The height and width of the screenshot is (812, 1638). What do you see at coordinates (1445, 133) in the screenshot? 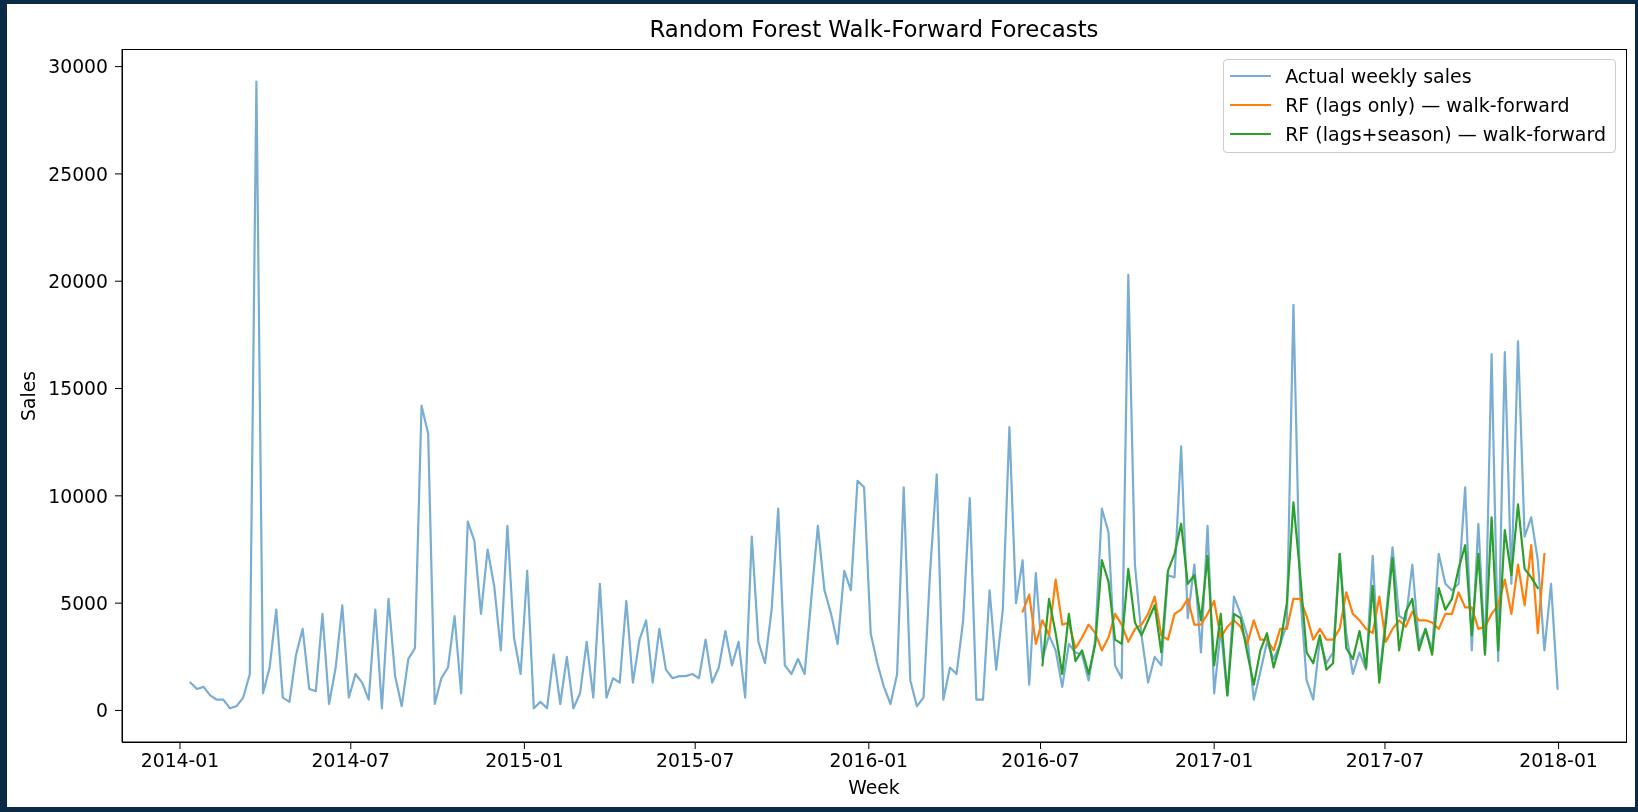
I see `legend-label: RF (lags+season) — walk-forward` at bounding box center [1445, 133].